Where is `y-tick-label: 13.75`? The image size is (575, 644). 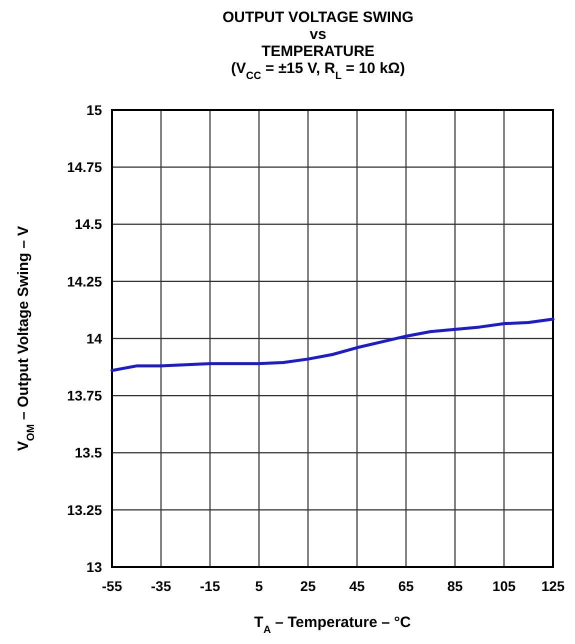 y-tick-label: 13.75 is located at coordinates (84, 396).